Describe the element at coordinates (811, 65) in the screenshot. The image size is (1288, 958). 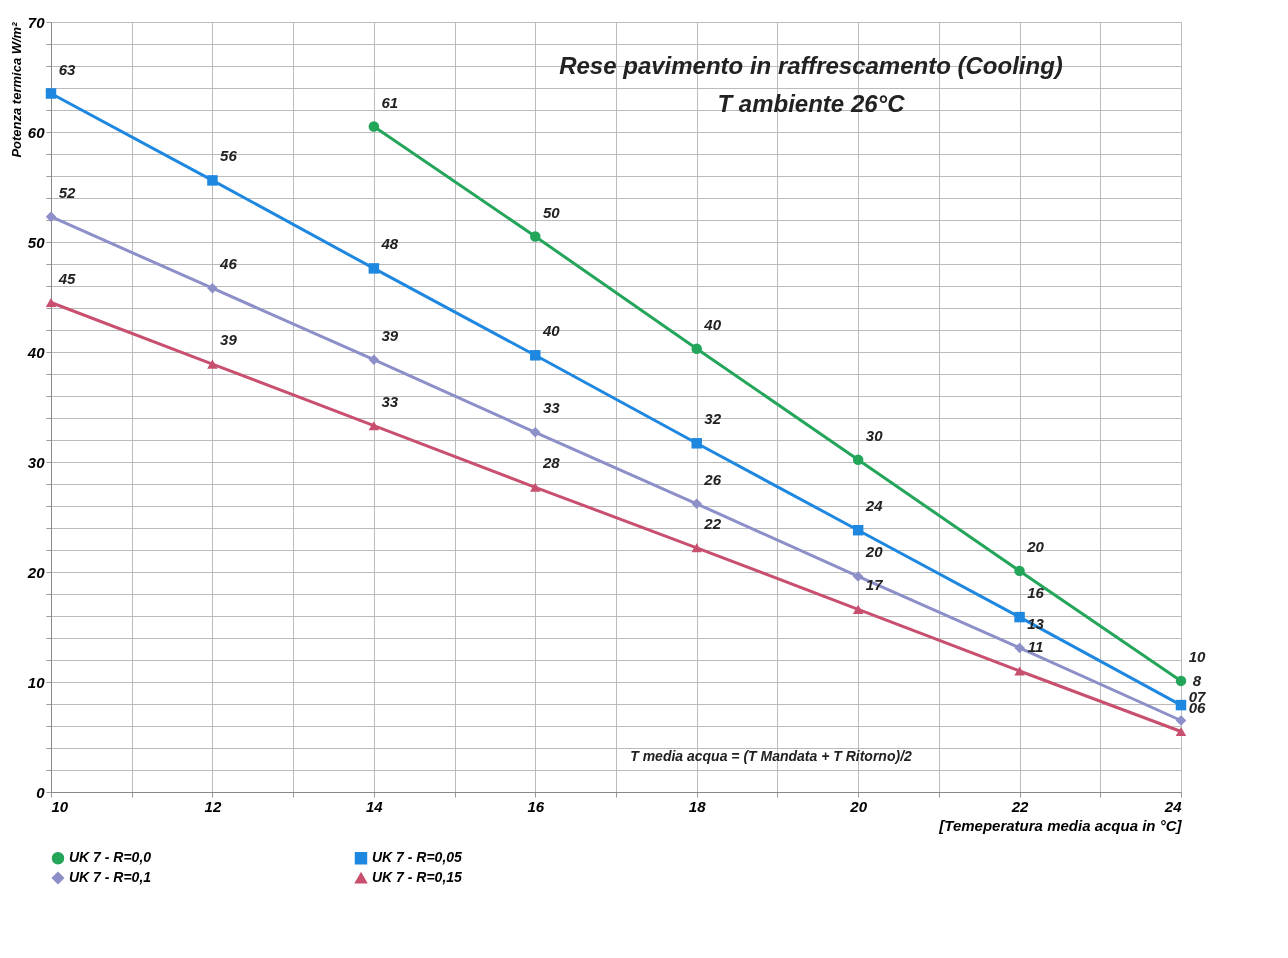
I see `text: Rese pavimento in raffrescamento (Cooling)` at that location.